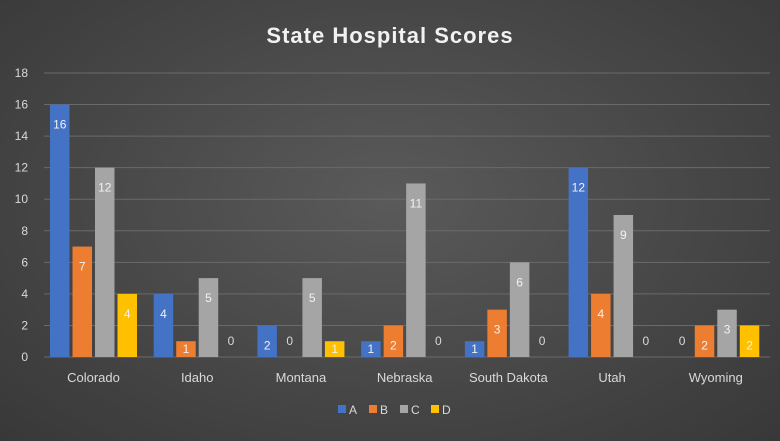 The image size is (780, 441). I want to click on data-label: 16, so click(60, 125).